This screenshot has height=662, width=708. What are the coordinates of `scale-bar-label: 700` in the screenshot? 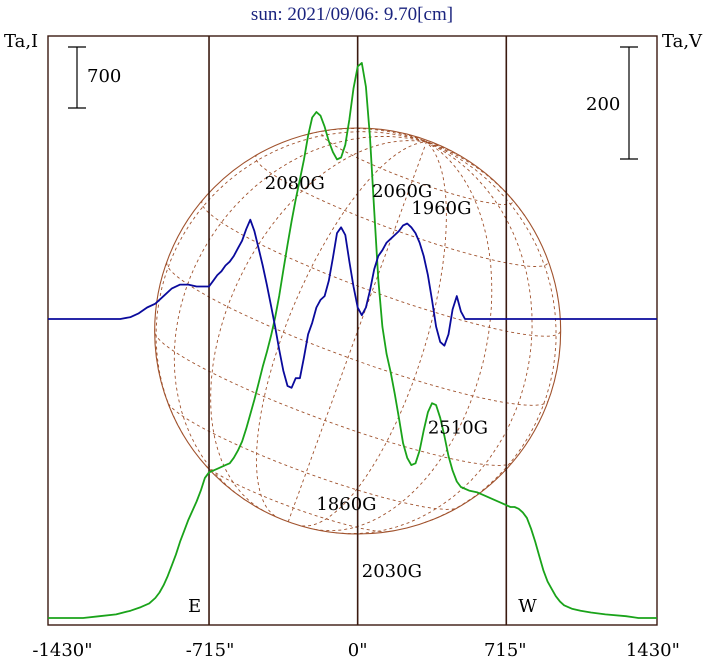 It's located at (104, 76).